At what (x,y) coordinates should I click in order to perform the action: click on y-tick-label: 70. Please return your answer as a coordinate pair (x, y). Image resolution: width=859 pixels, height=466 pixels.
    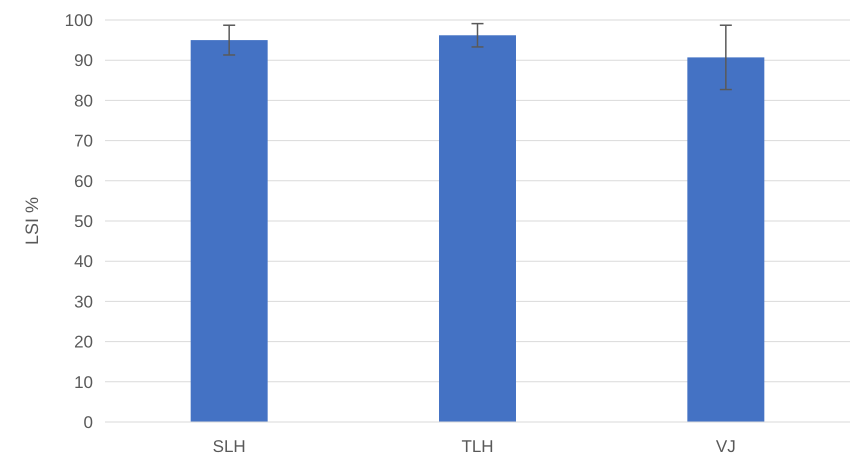
    Looking at the image, I should click on (83, 141).